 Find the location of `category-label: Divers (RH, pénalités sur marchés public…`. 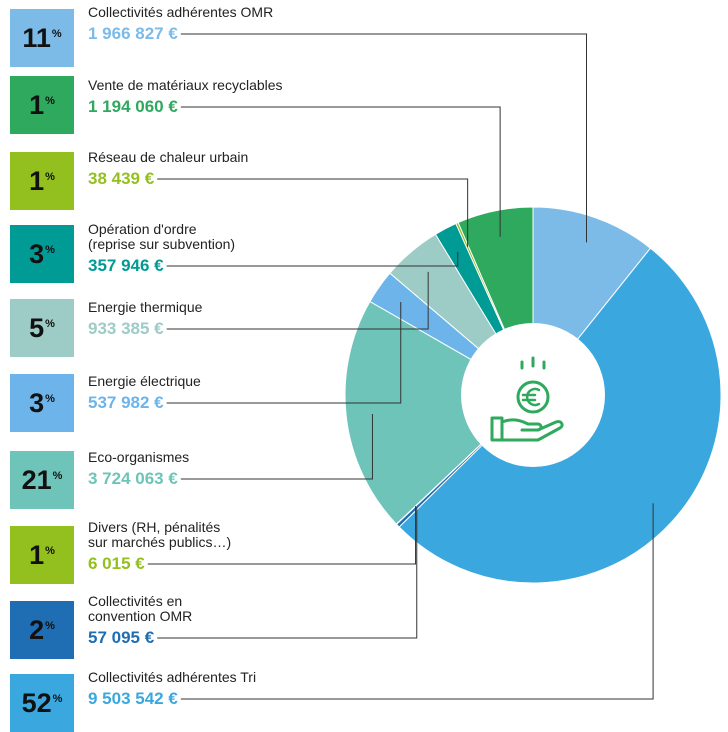

category-label: Divers (RH, pénalités sur marchés public… is located at coordinates (160, 534).